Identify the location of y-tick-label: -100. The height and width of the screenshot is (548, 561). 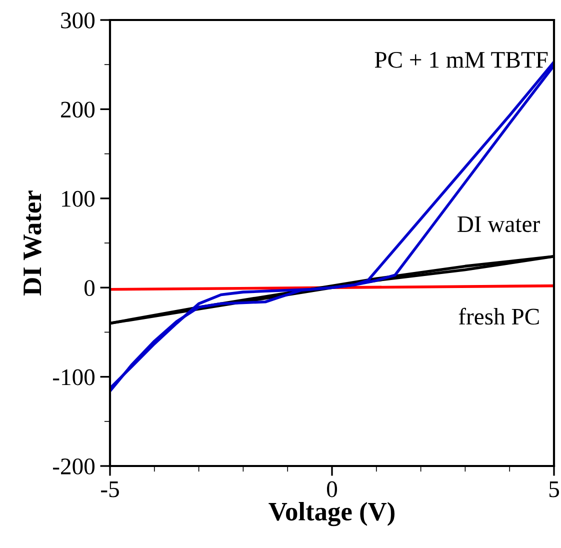
(74, 377).